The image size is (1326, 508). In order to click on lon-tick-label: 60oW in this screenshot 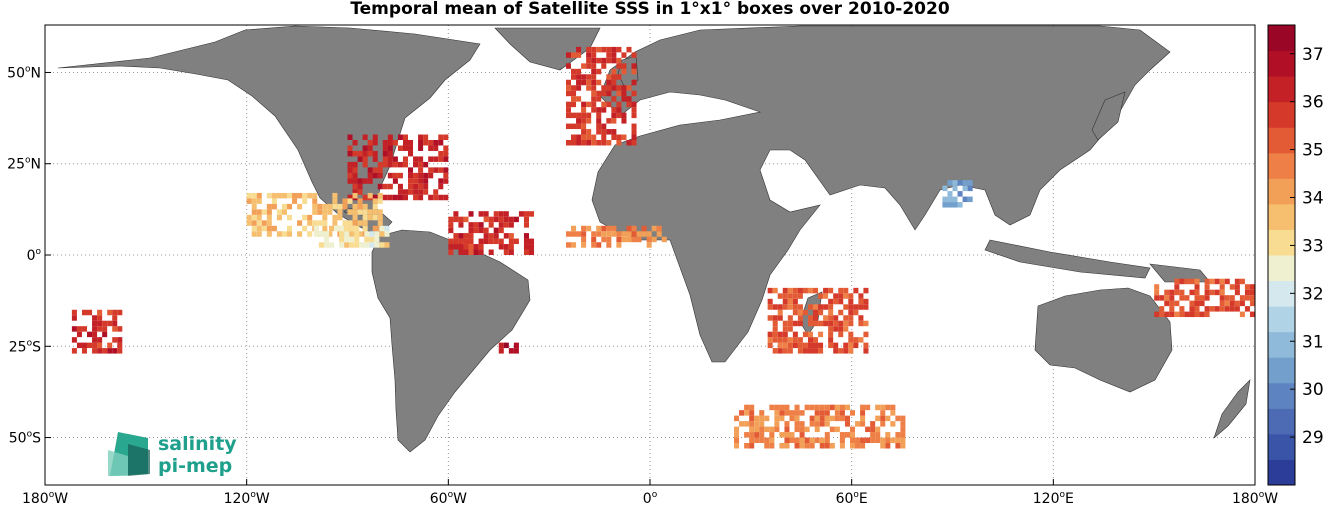, I will do `click(448, 498)`.